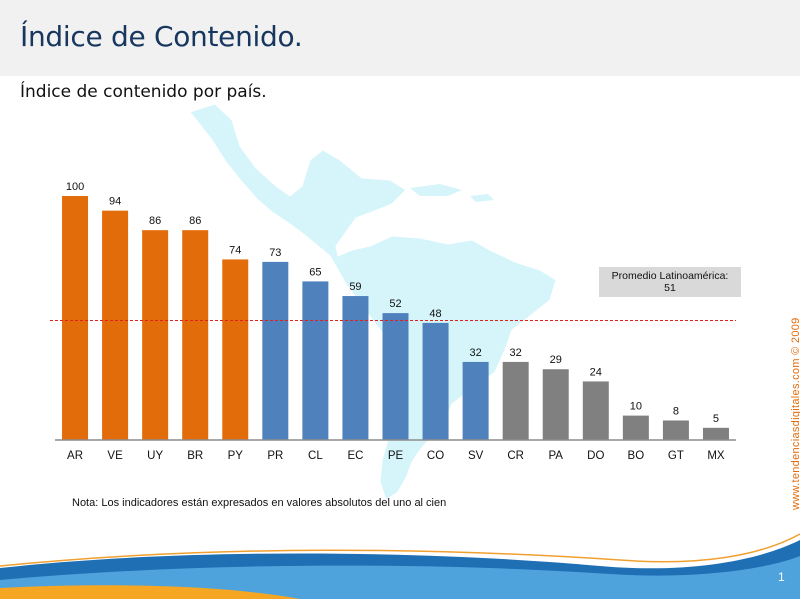 Image resolution: width=800 pixels, height=599 pixels. I want to click on data-label-uy: 86, so click(155, 221).